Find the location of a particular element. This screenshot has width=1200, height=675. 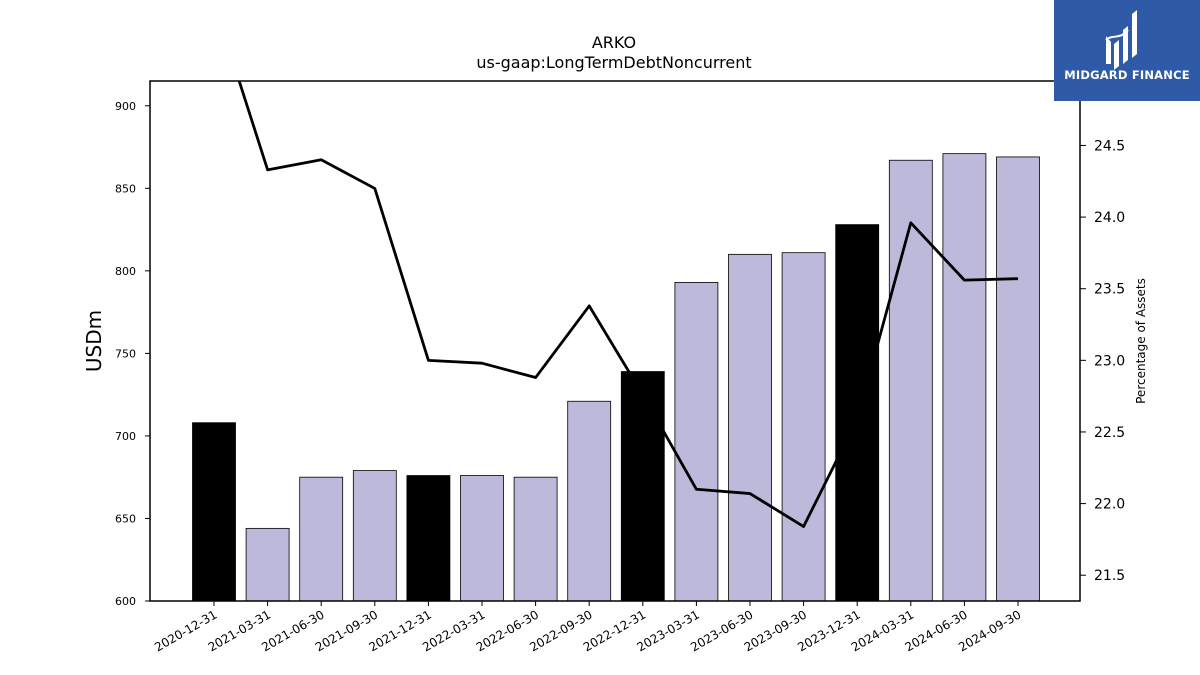

y-tick-label: 900 is located at coordinates (125, 106).